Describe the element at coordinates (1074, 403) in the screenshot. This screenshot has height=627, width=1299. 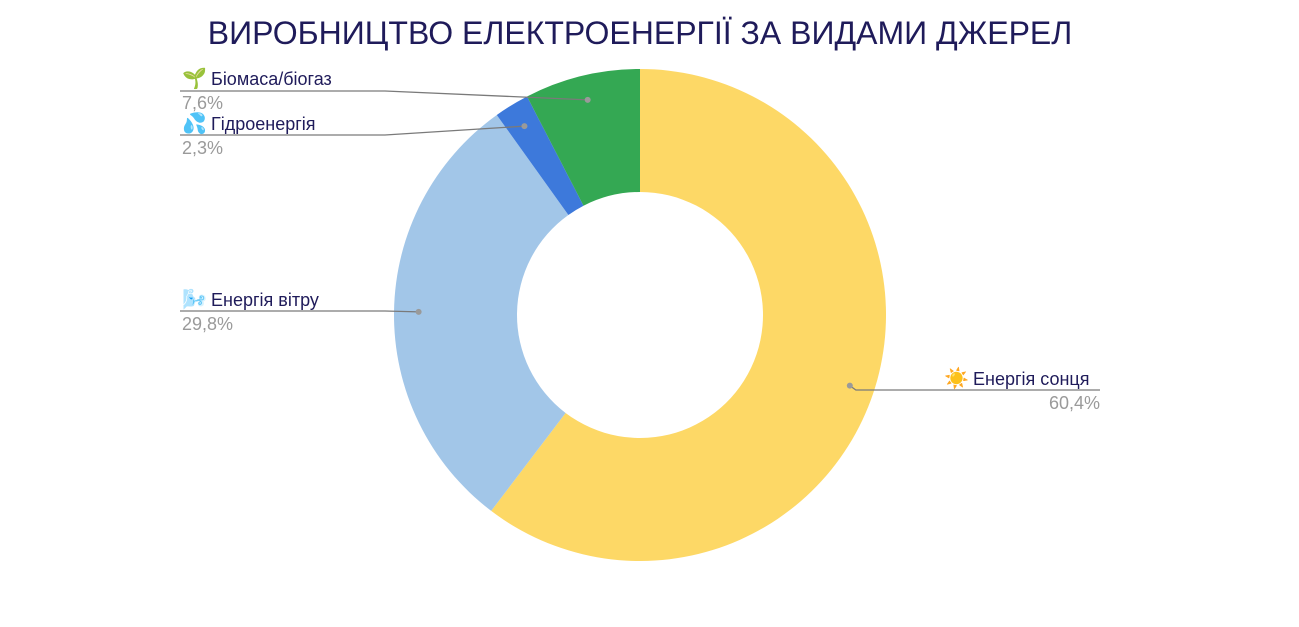
I see `slice-value-1: 60,4%` at that location.